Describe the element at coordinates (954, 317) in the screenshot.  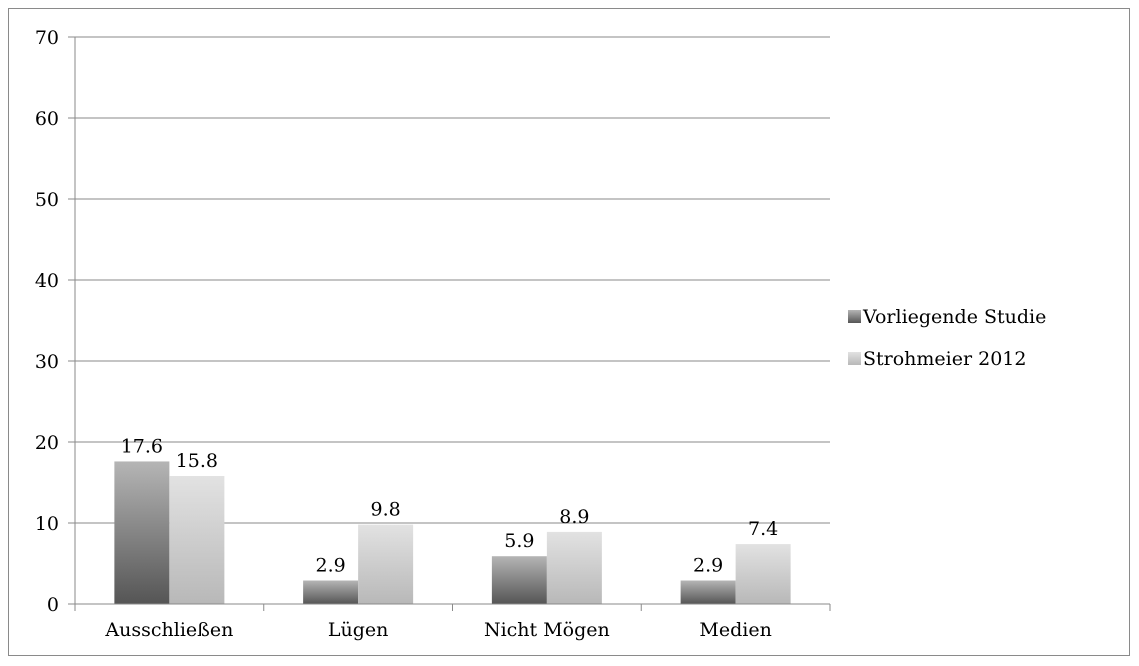
I see `legend-label-1: Vorliegende Studie` at that location.